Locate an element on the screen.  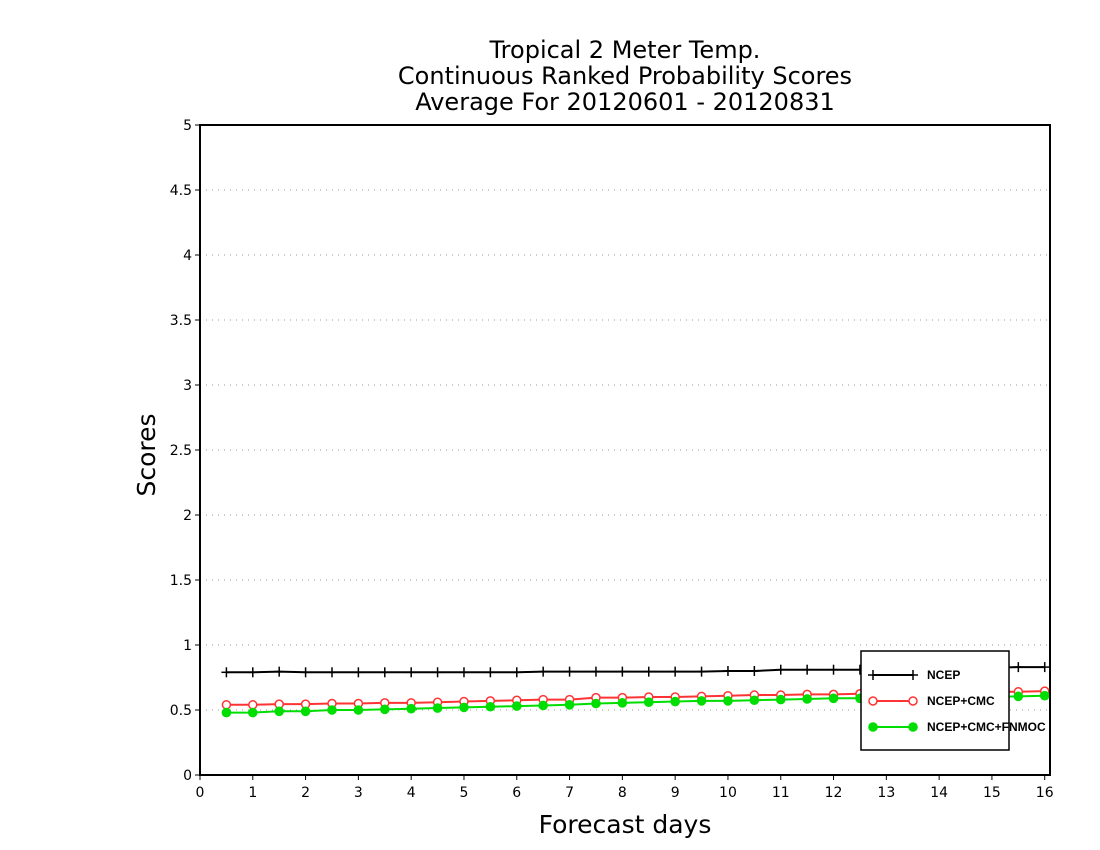
x-tick-label: 9 is located at coordinates (675, 793).